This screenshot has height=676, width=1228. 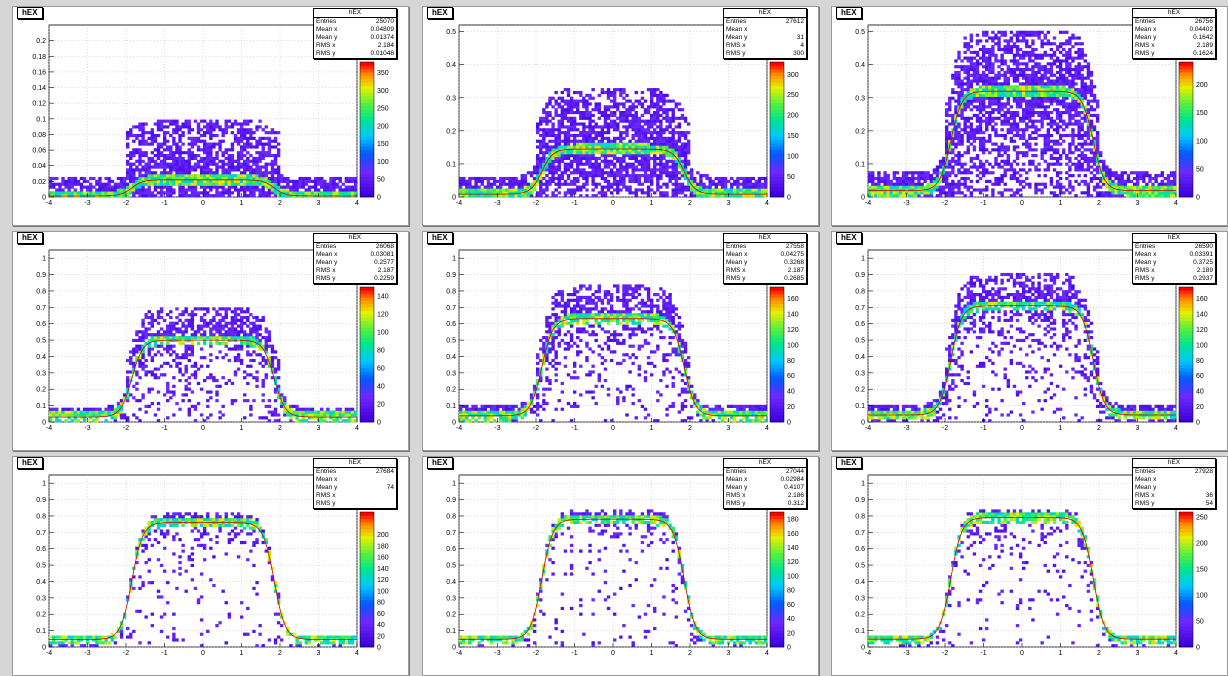 What do you see at coordinates (203, 203) in the screenshot?
I see `x-tick-label: 0` at bounding box center [203, 203].